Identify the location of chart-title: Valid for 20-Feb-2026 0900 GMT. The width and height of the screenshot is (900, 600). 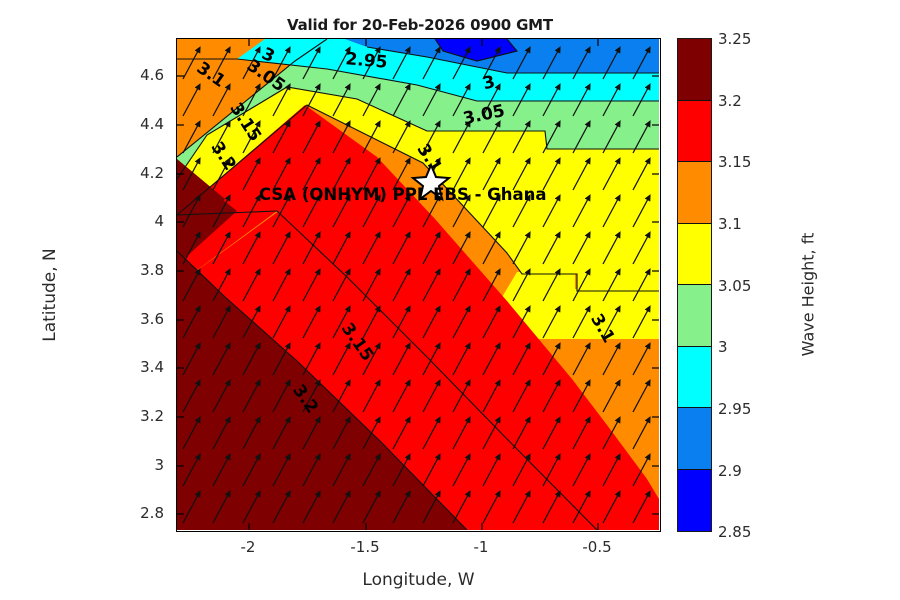
(420, 25).